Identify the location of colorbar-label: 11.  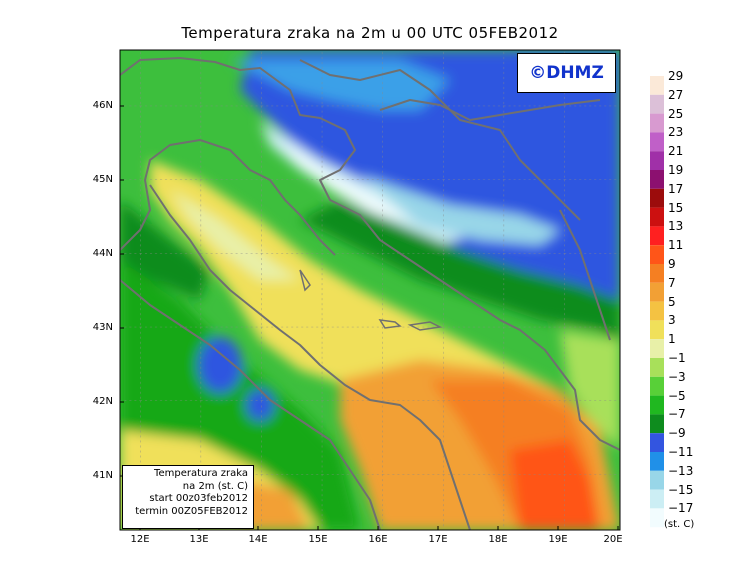
(676, 245).